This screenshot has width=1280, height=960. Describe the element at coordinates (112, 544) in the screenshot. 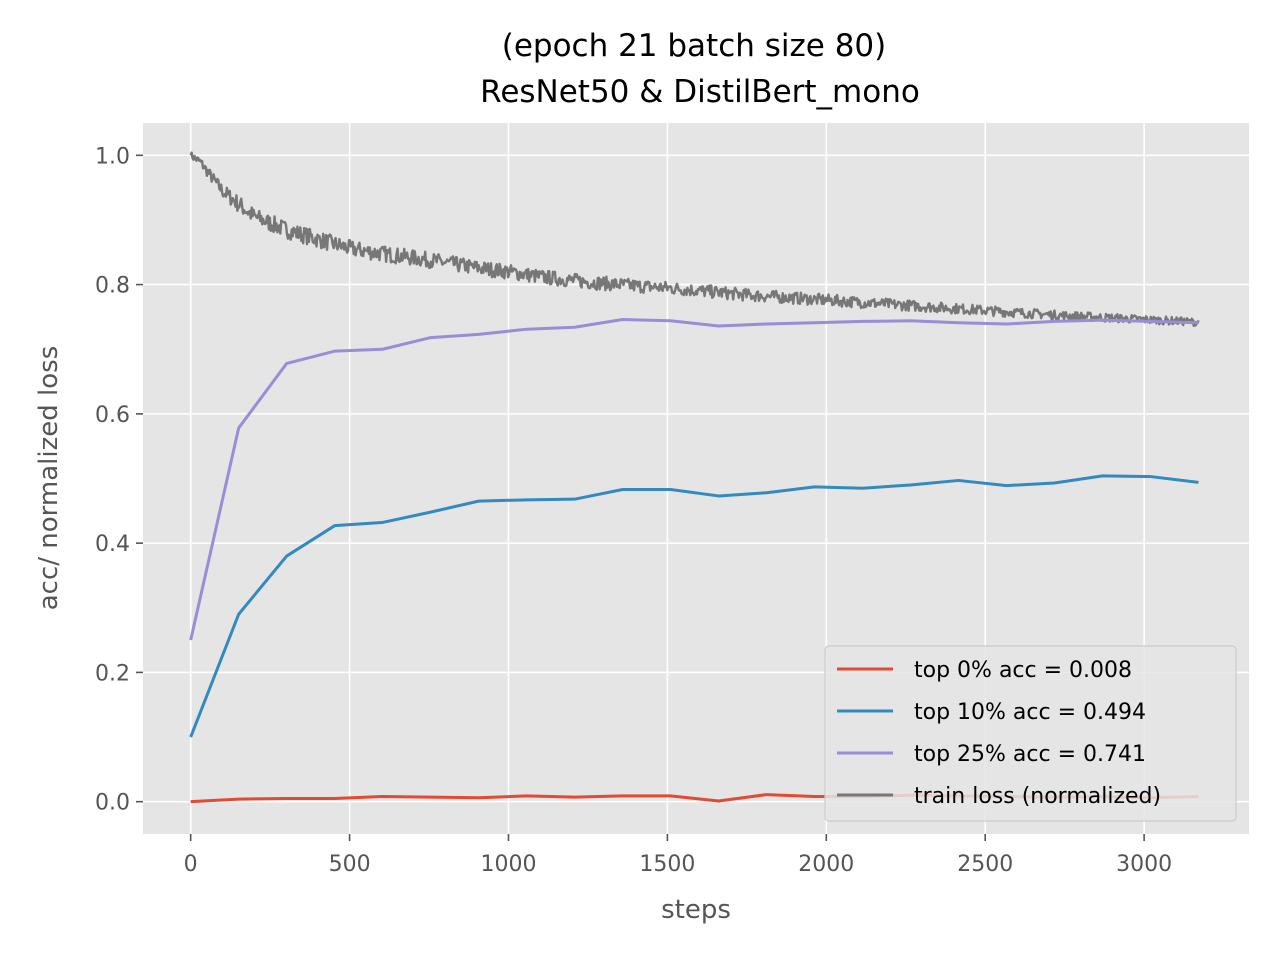

I see `y-tick-label: 0.4` at that location.